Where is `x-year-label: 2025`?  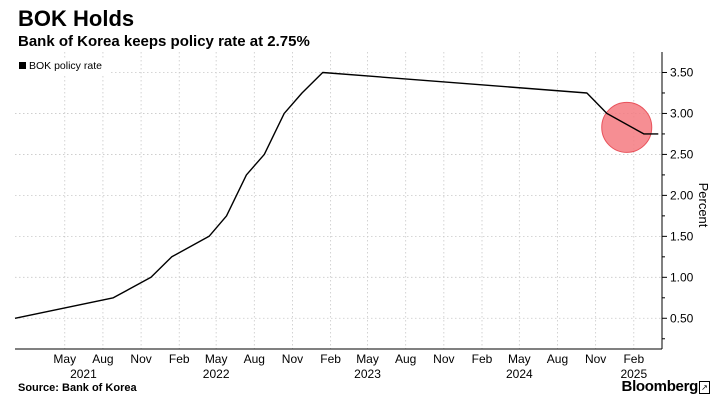
x-year-label: 2025 is located at coordinates (633, 374).